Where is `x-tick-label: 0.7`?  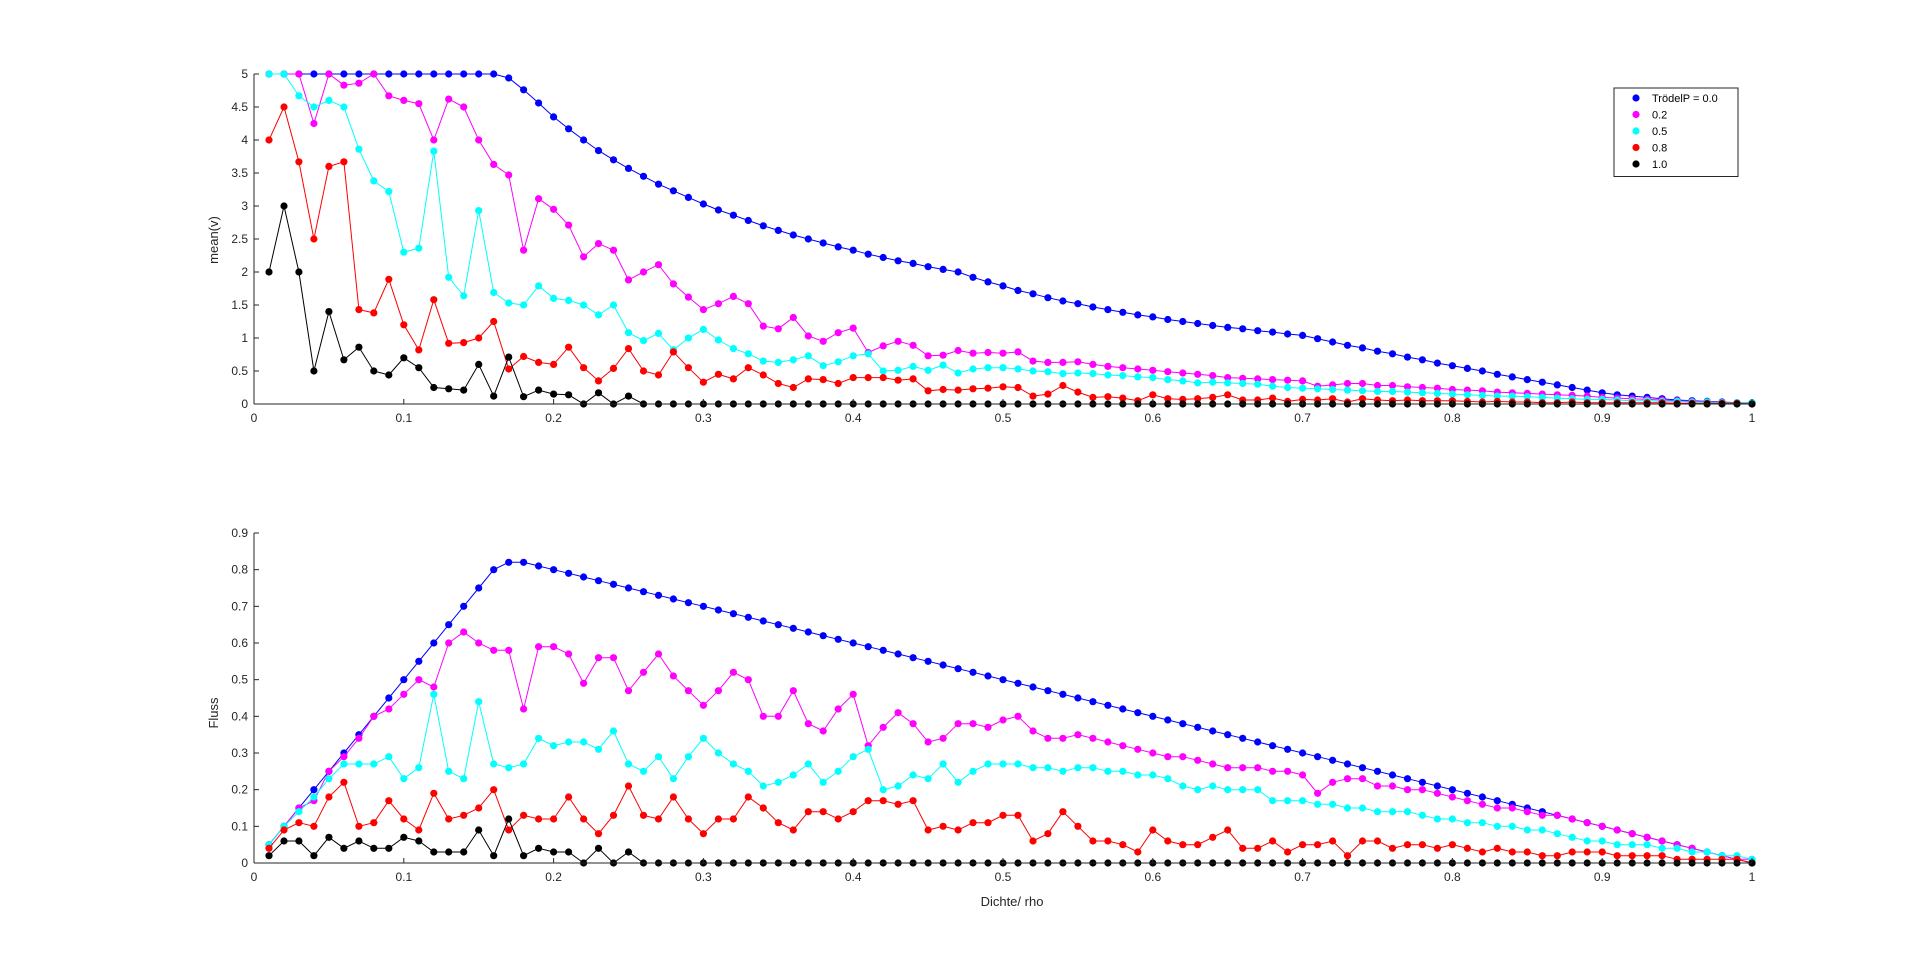 x-tick-label: 0.7 is located at coordinates (1302, 418).